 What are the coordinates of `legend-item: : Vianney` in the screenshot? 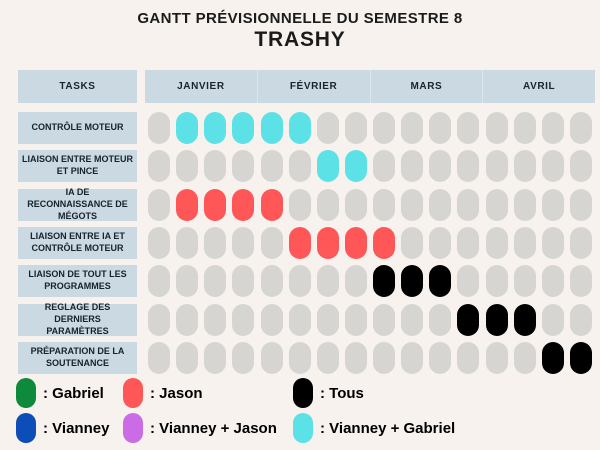 It's located at (62, 428).